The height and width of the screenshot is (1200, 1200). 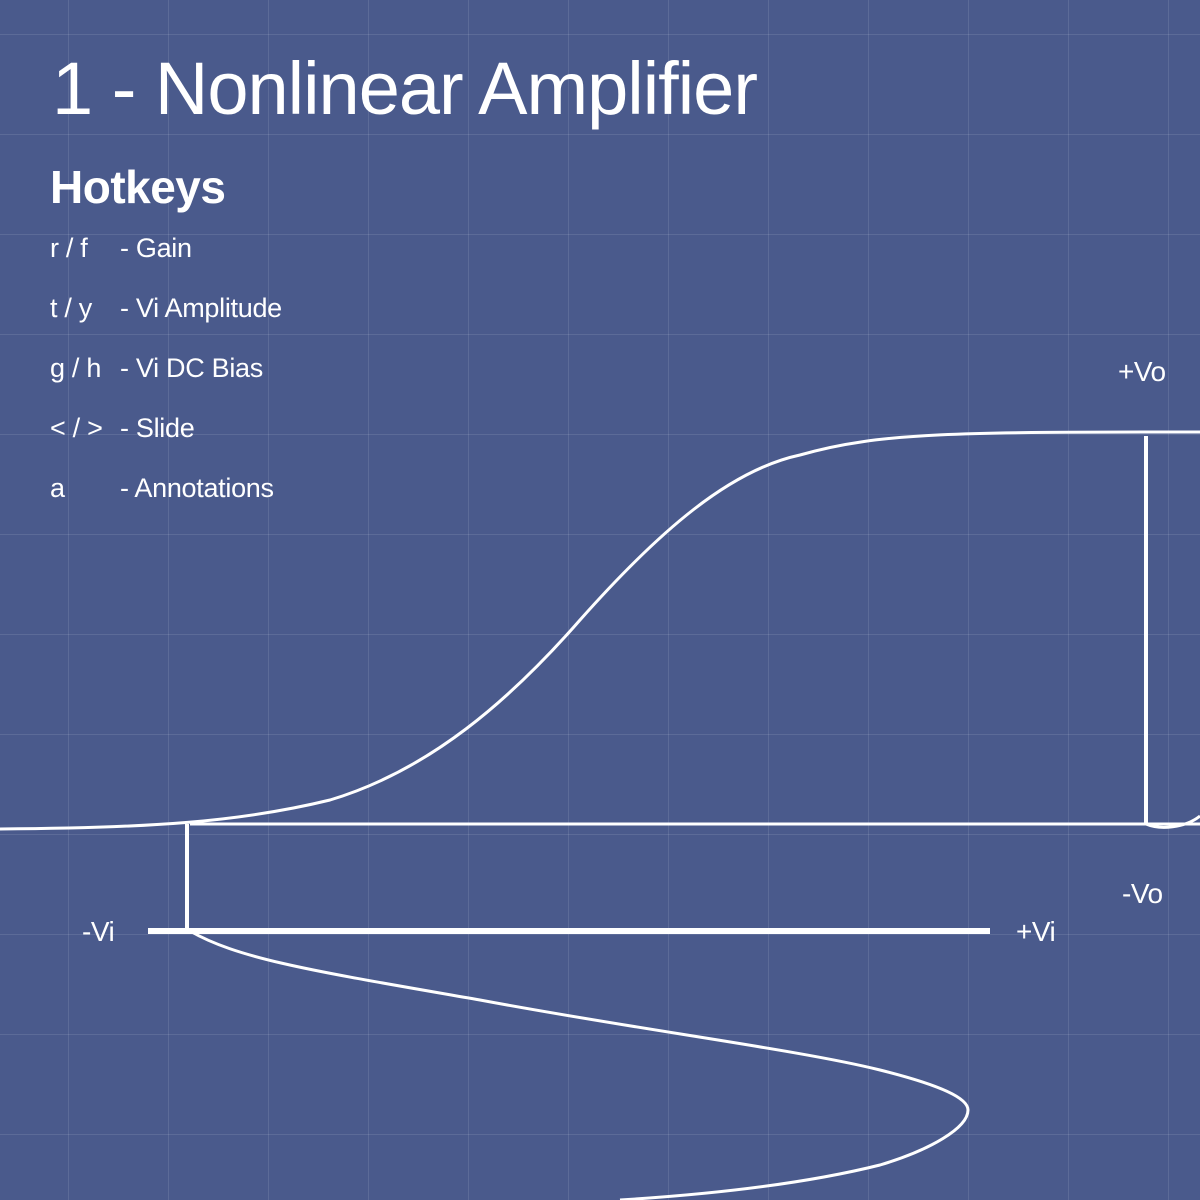 I want to click on hotkey-vi-amplitude: t / y - Vi Amplitude, so click(x=166, y=320).